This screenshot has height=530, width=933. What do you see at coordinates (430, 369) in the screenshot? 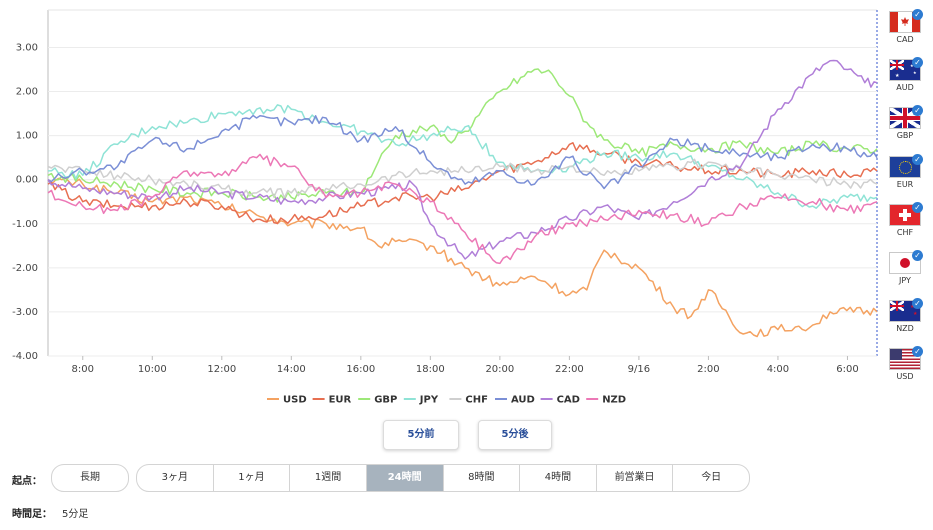
I see `x-tick-label: 18:00` at bounding box center [430, 369].